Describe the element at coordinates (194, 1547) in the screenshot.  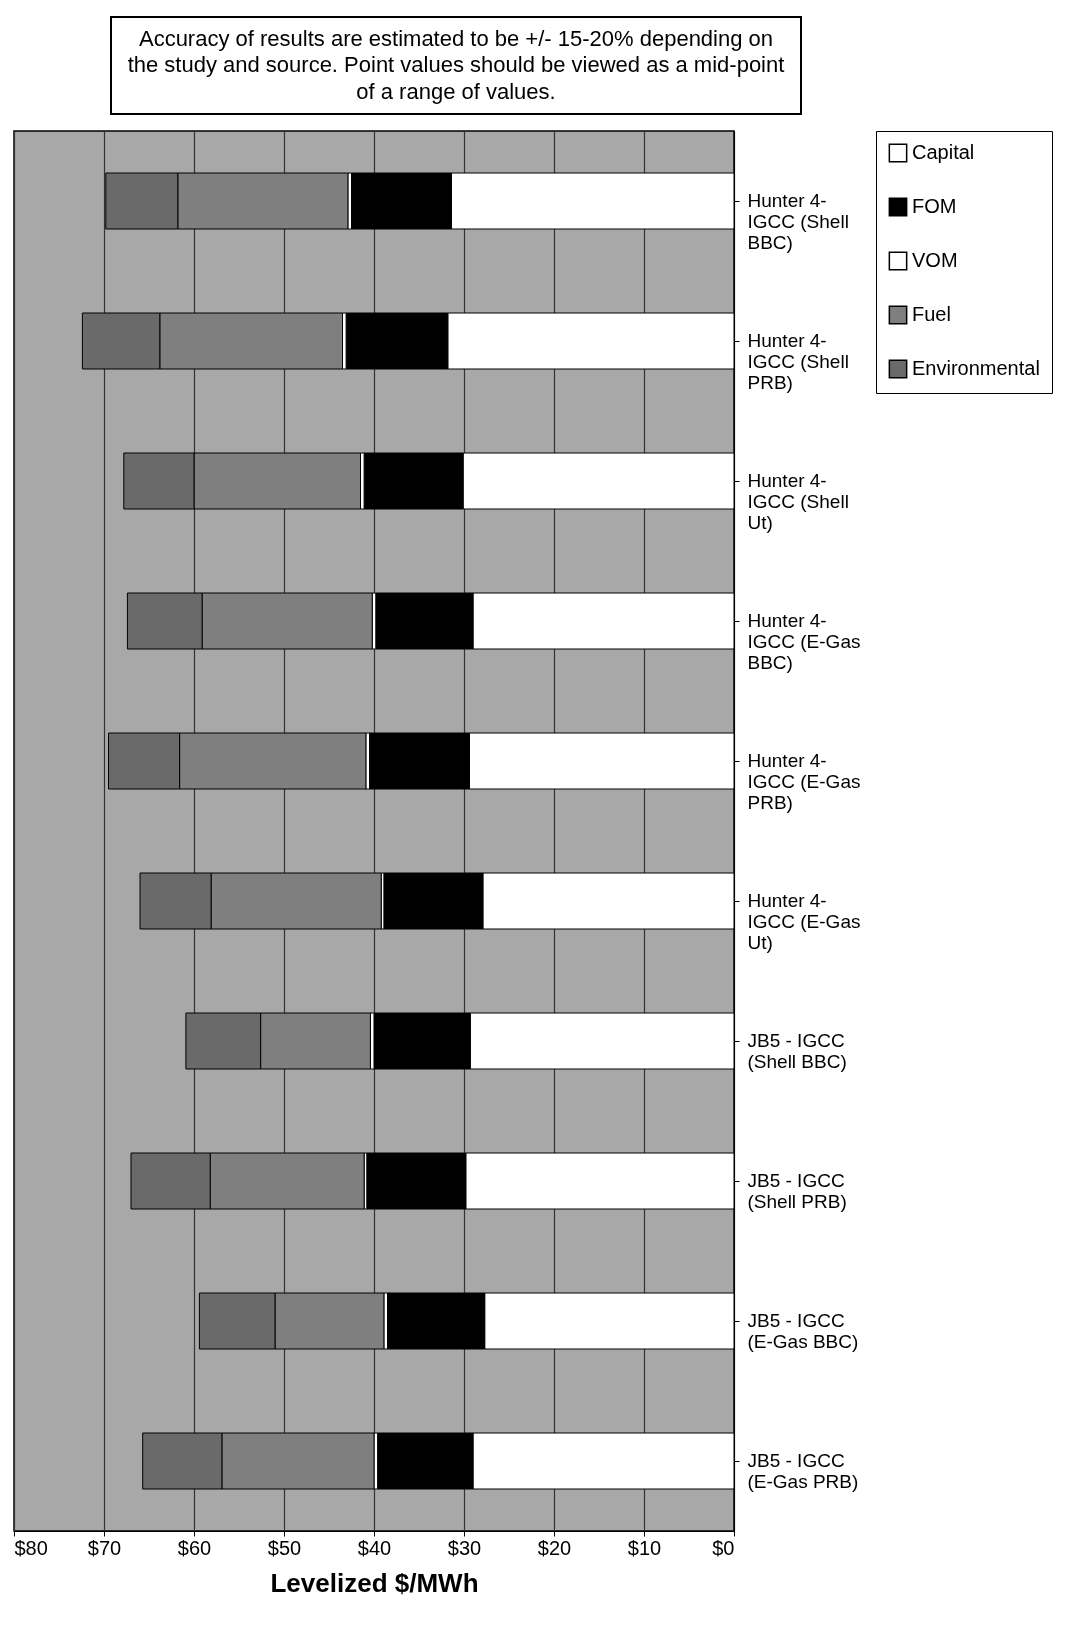
I see `x-tick-label: $60` at that location.